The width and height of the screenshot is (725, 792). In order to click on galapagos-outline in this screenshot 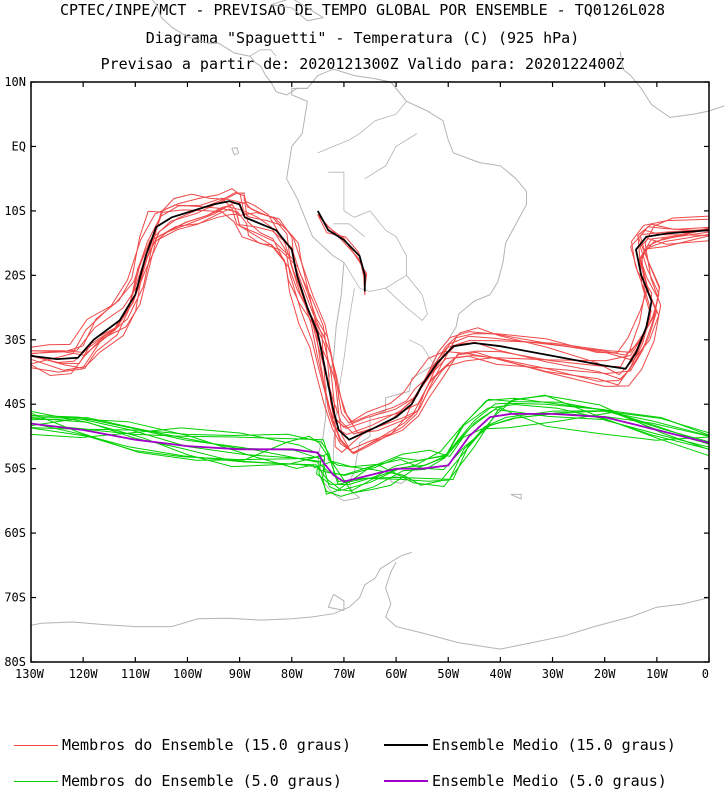, I will do `click(235, 151)`.